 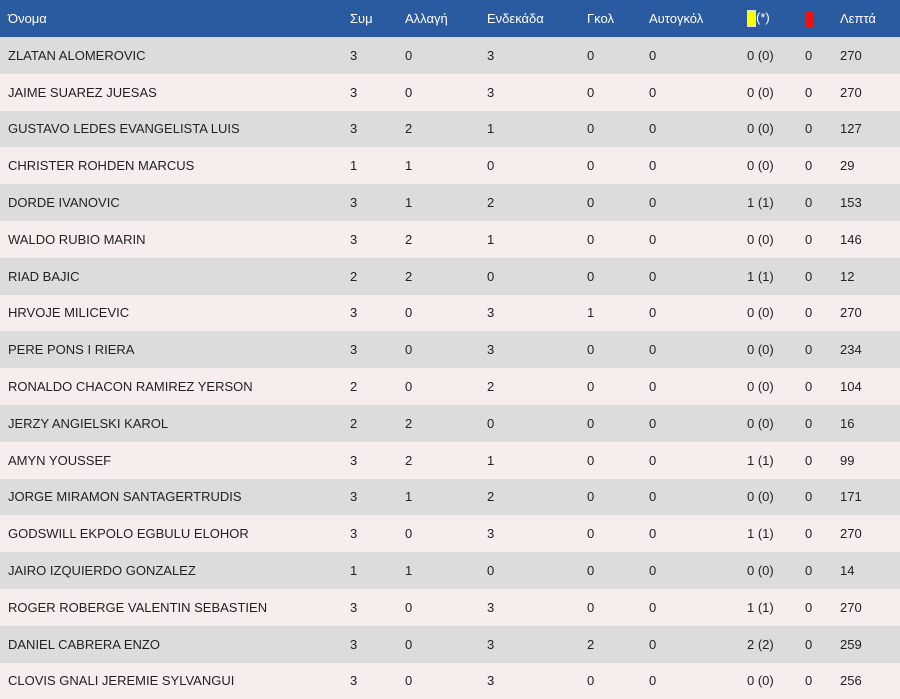 I want to click on cell-goals: 2, so click(x=591, y=644).